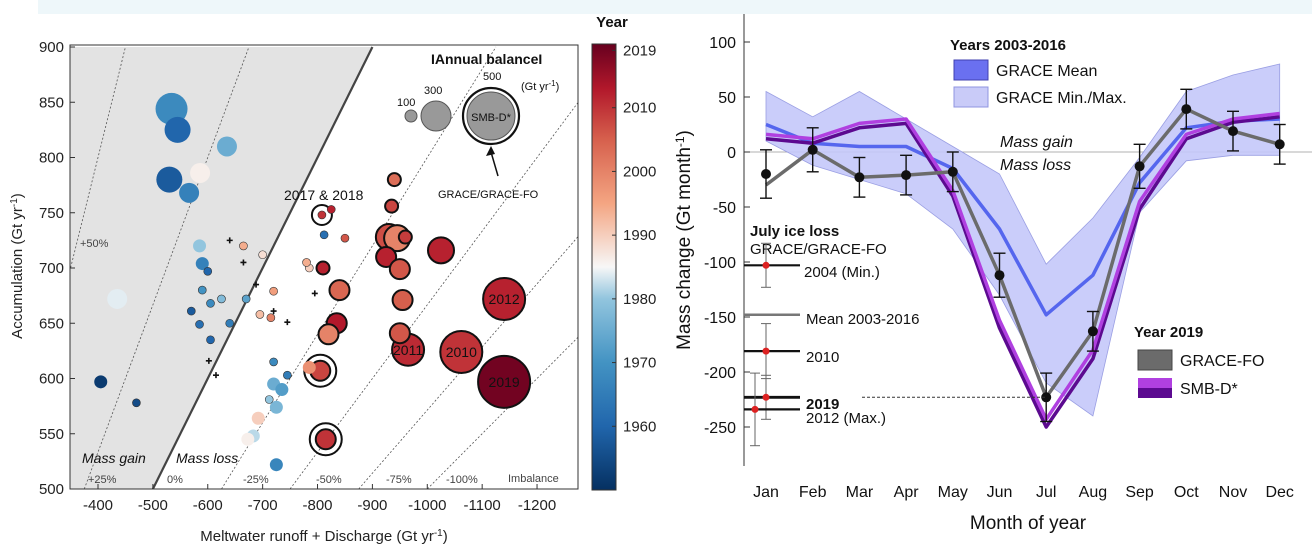 The image size is (1312, 548). What do you see at coordinates (639, 426) in the screenshot?
I see `colorbar-tick-label: 1960` at bounding box center [639, 426].